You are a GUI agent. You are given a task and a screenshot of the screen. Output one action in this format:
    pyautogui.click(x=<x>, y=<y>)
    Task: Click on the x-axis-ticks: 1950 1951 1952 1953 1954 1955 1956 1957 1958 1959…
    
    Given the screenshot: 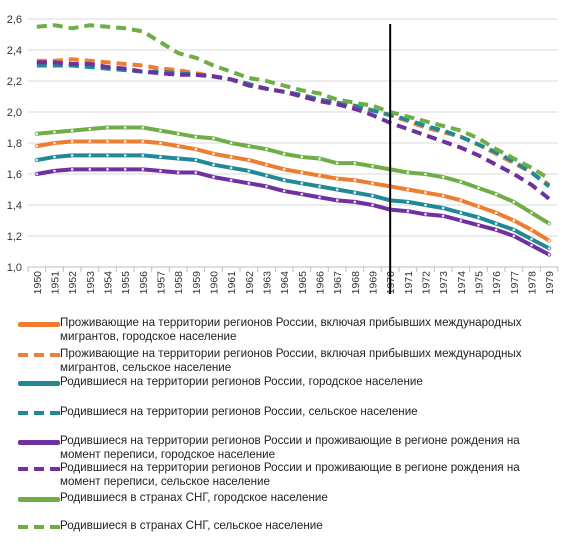 What is the action you would take?
    pyautogui.click(x=293, y=281)
    